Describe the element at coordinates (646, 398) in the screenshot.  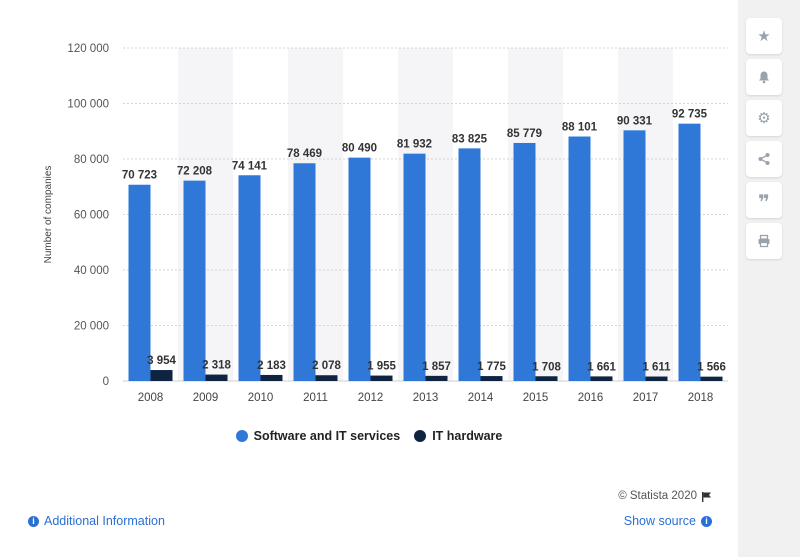
I see `x-tick-label: 2017` at that location.